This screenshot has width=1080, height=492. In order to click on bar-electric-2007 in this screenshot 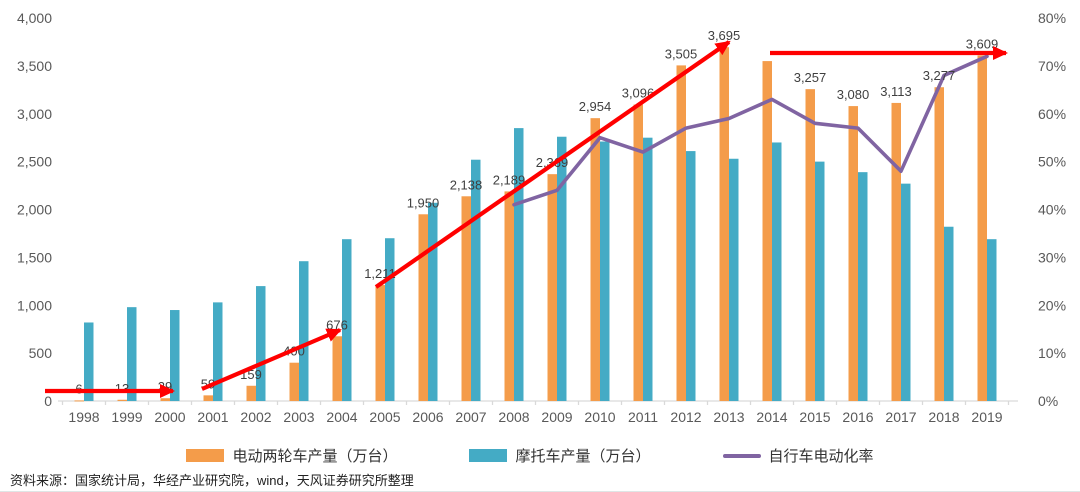, I will do `click(466, 298)`.